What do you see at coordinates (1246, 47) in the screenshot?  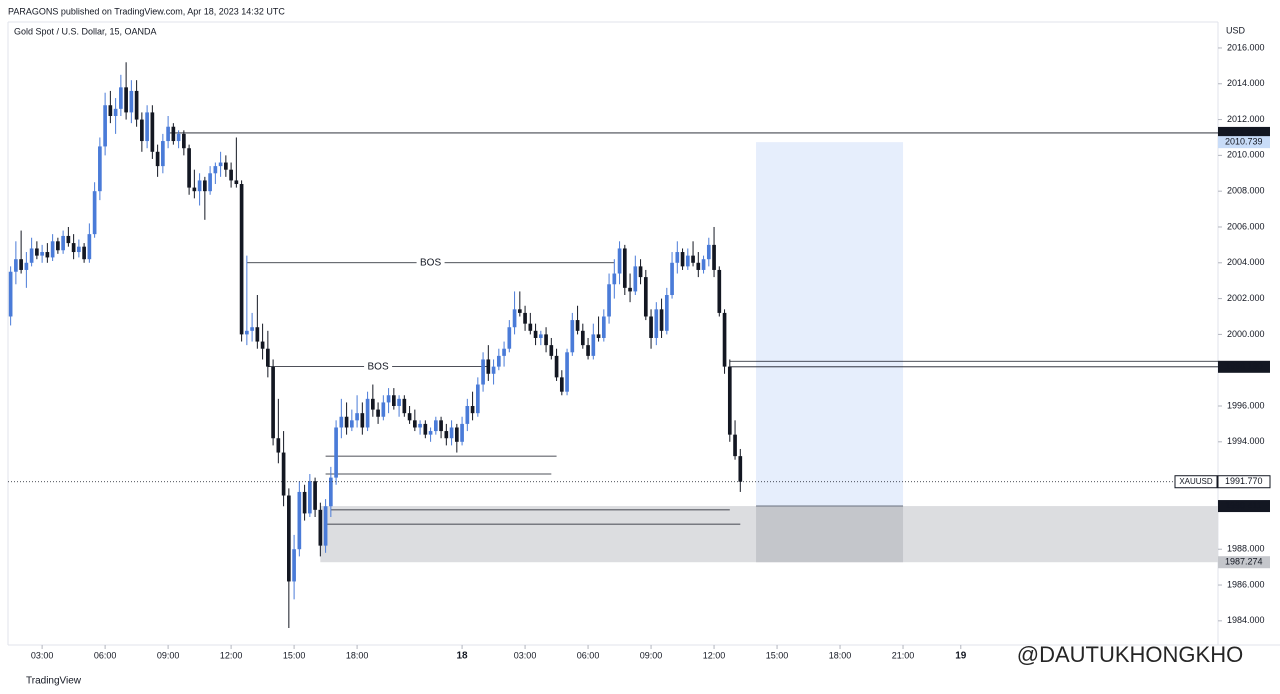 I see `y-tick-label: 2016.000` at bounding box center [1246, 47].